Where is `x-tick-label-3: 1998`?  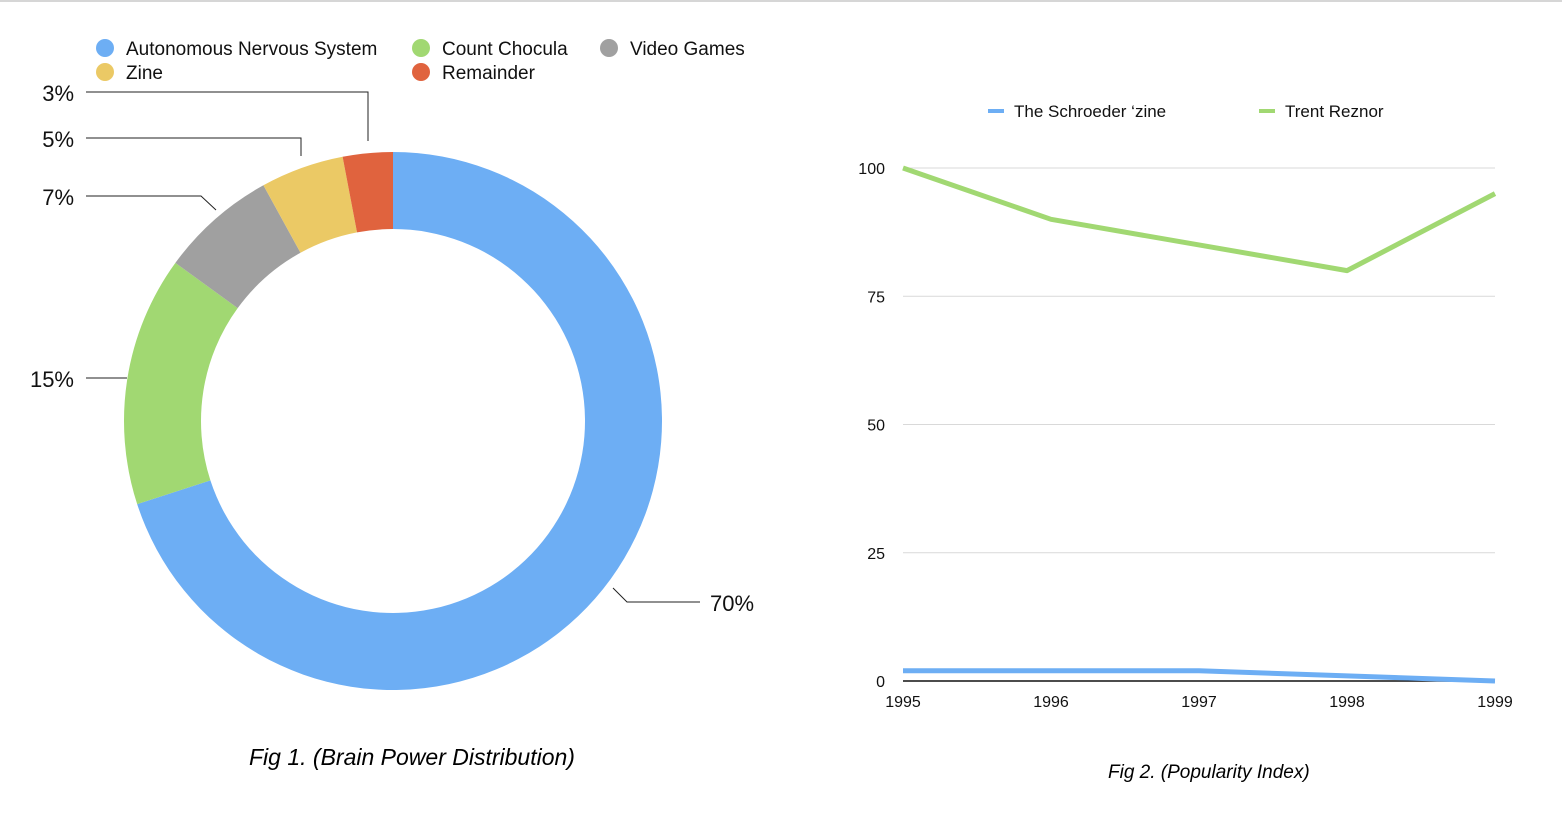
x-tick-label-3: 1998 is located at coordinates (1347, 702).